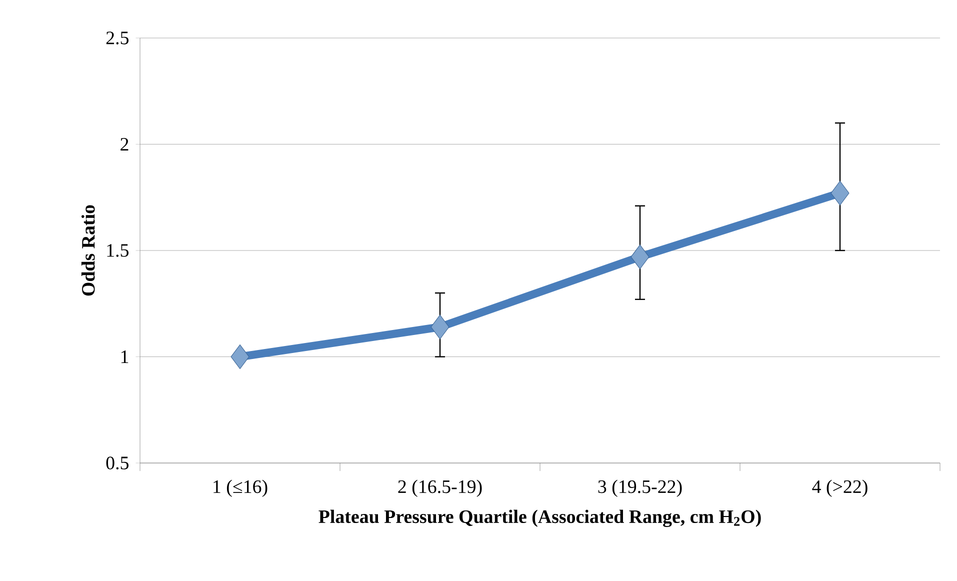 Image resolution: width=957 pixels, height=581 pixels. I want to click on y-tick-label: 1, so click(124, 356).